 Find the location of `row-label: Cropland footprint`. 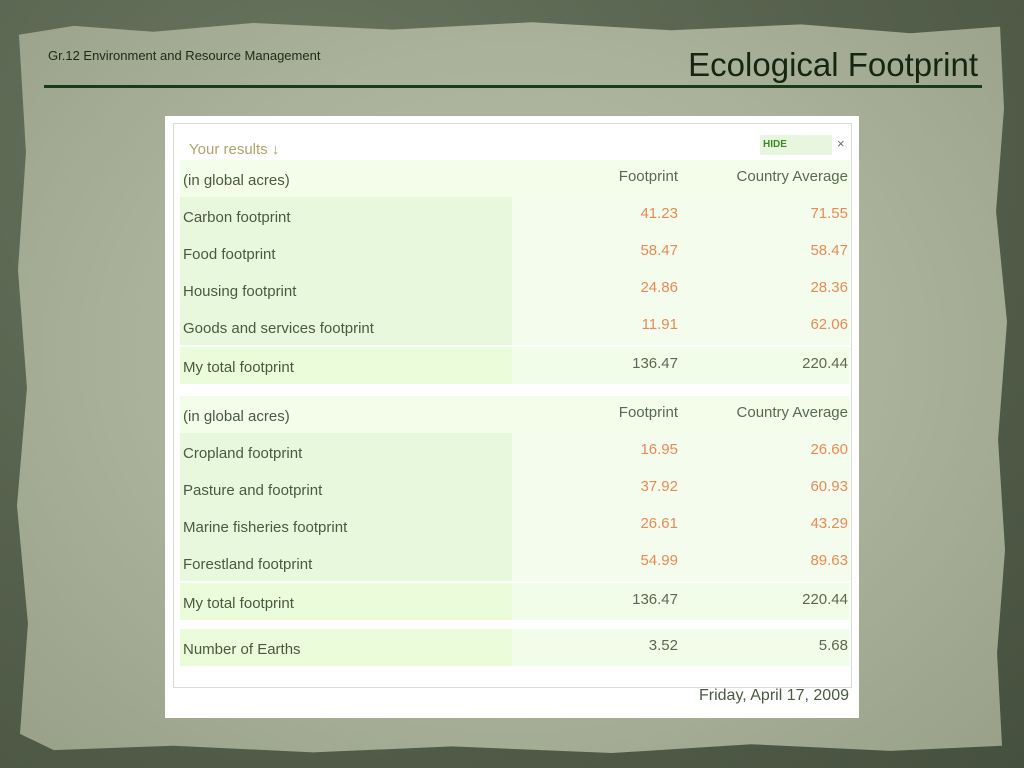

row-label: Cropland footprint is located at coordinates (243, 453).